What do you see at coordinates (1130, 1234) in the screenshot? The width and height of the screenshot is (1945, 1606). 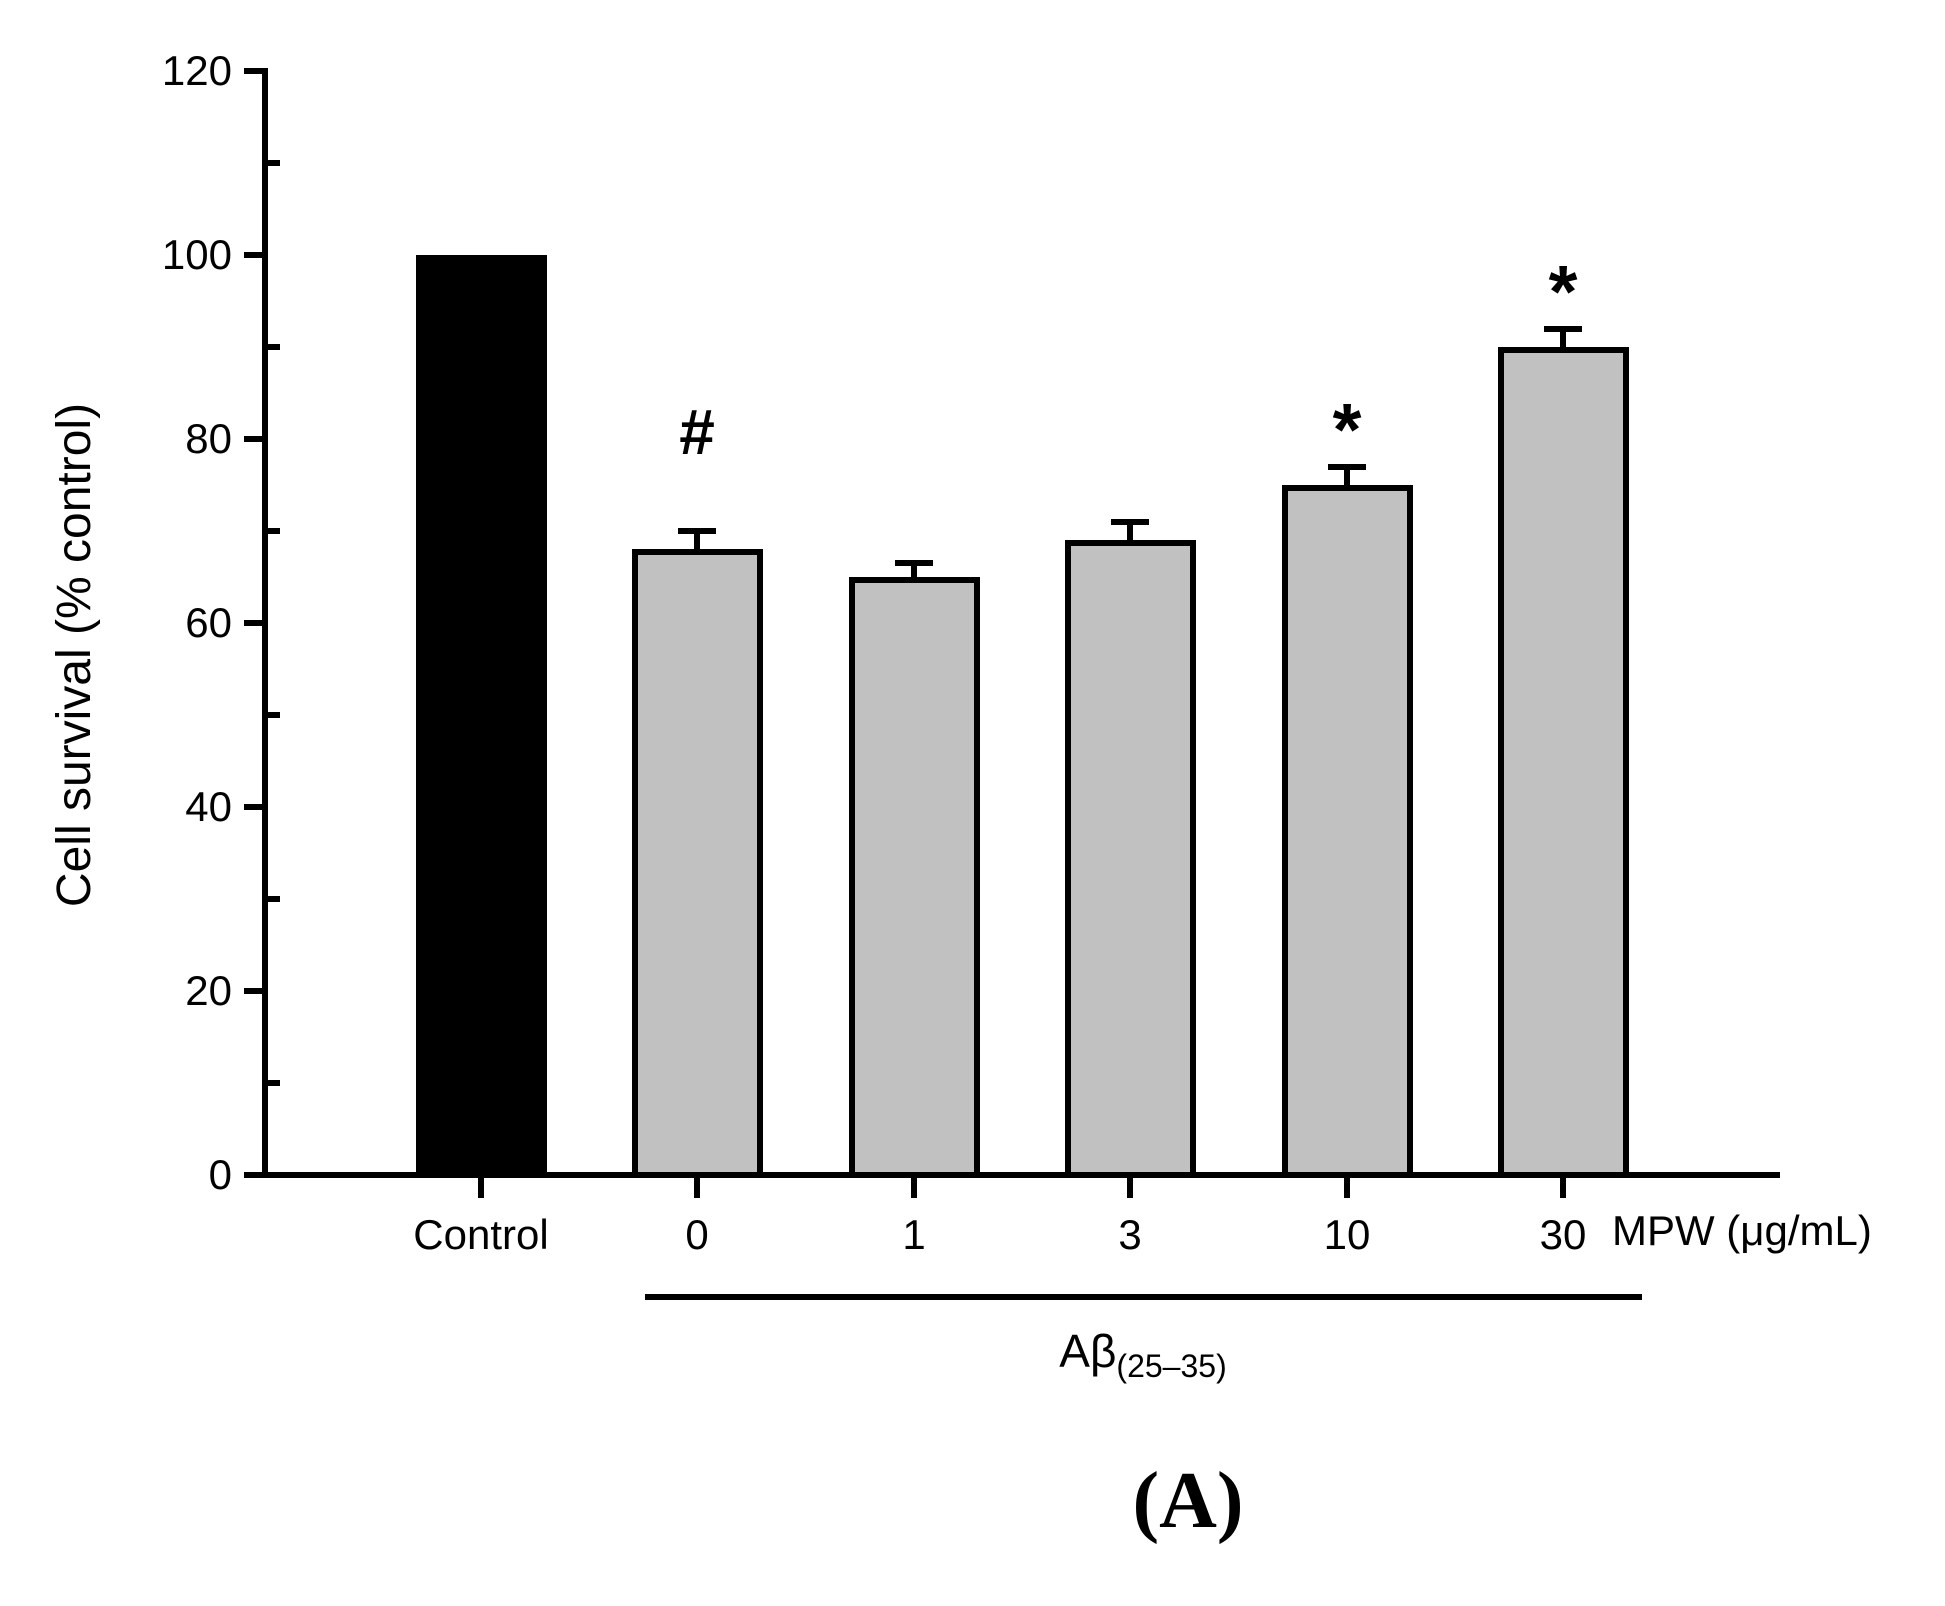 I see `x-category-label: 3` at bounding box center [1130, 1234].